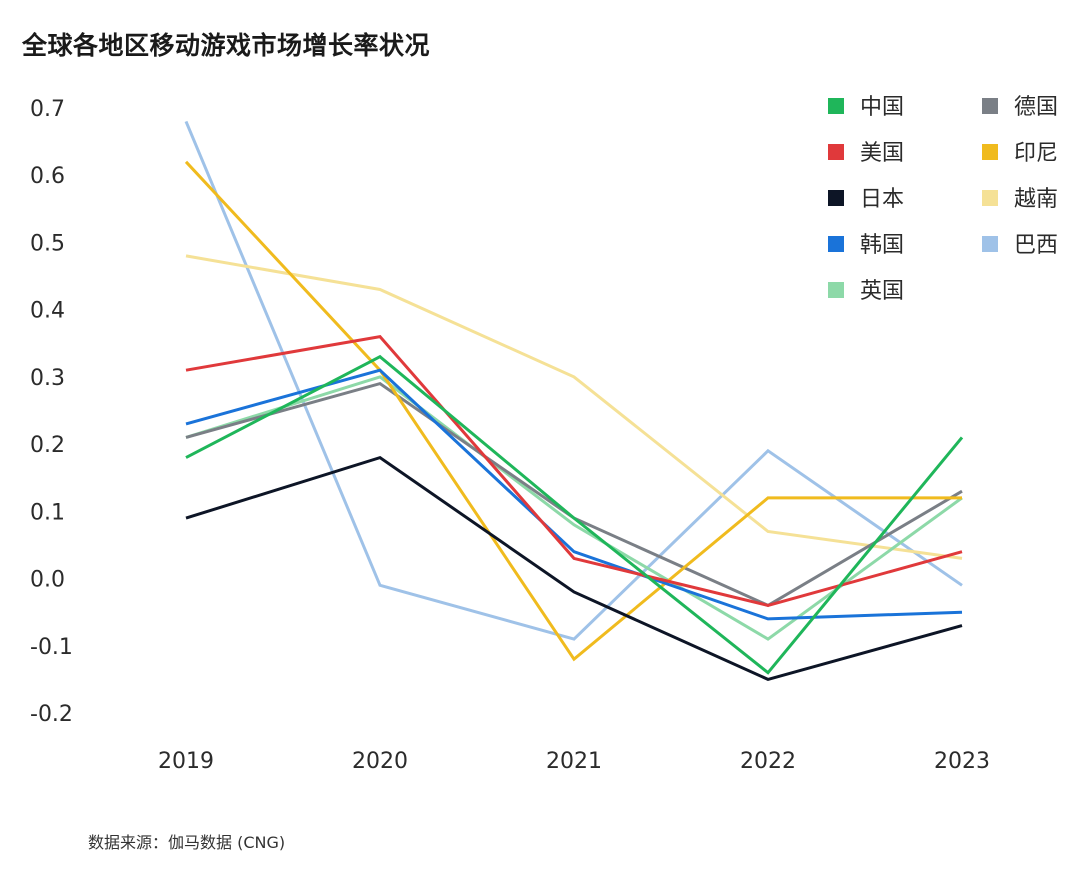 The height and width of the screenshot is (872, 1080). What do you see at coordinates (186, 761) in the screenshot?
I see `x-tick-label: 2019` at bounding box center [186, 761].